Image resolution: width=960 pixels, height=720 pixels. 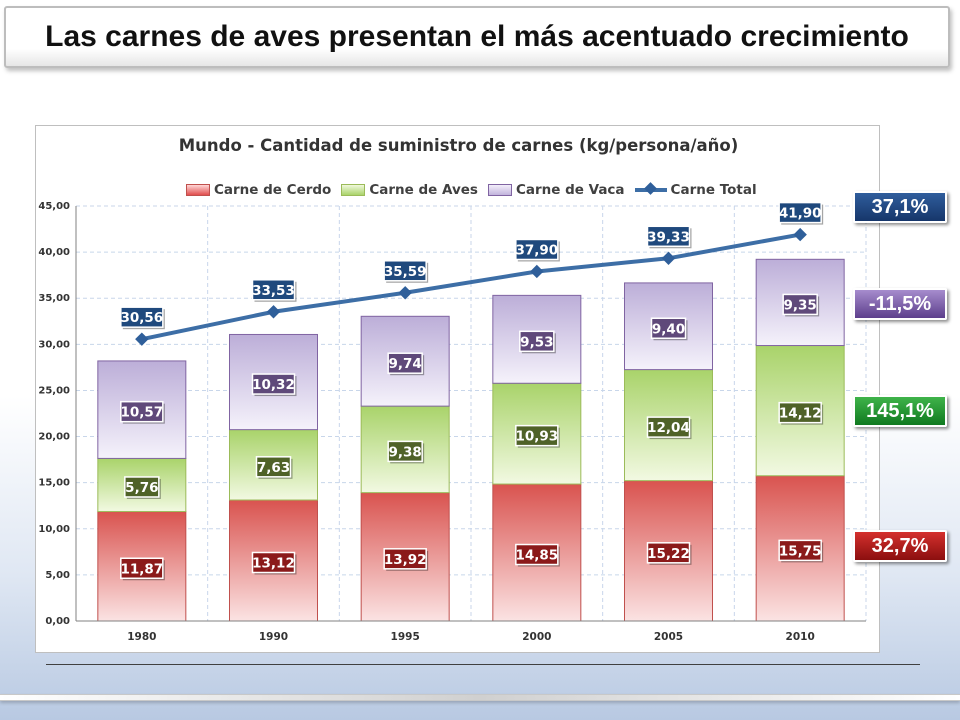 I want to click on x-tick-label: 1990, so click(x=273, y=637).